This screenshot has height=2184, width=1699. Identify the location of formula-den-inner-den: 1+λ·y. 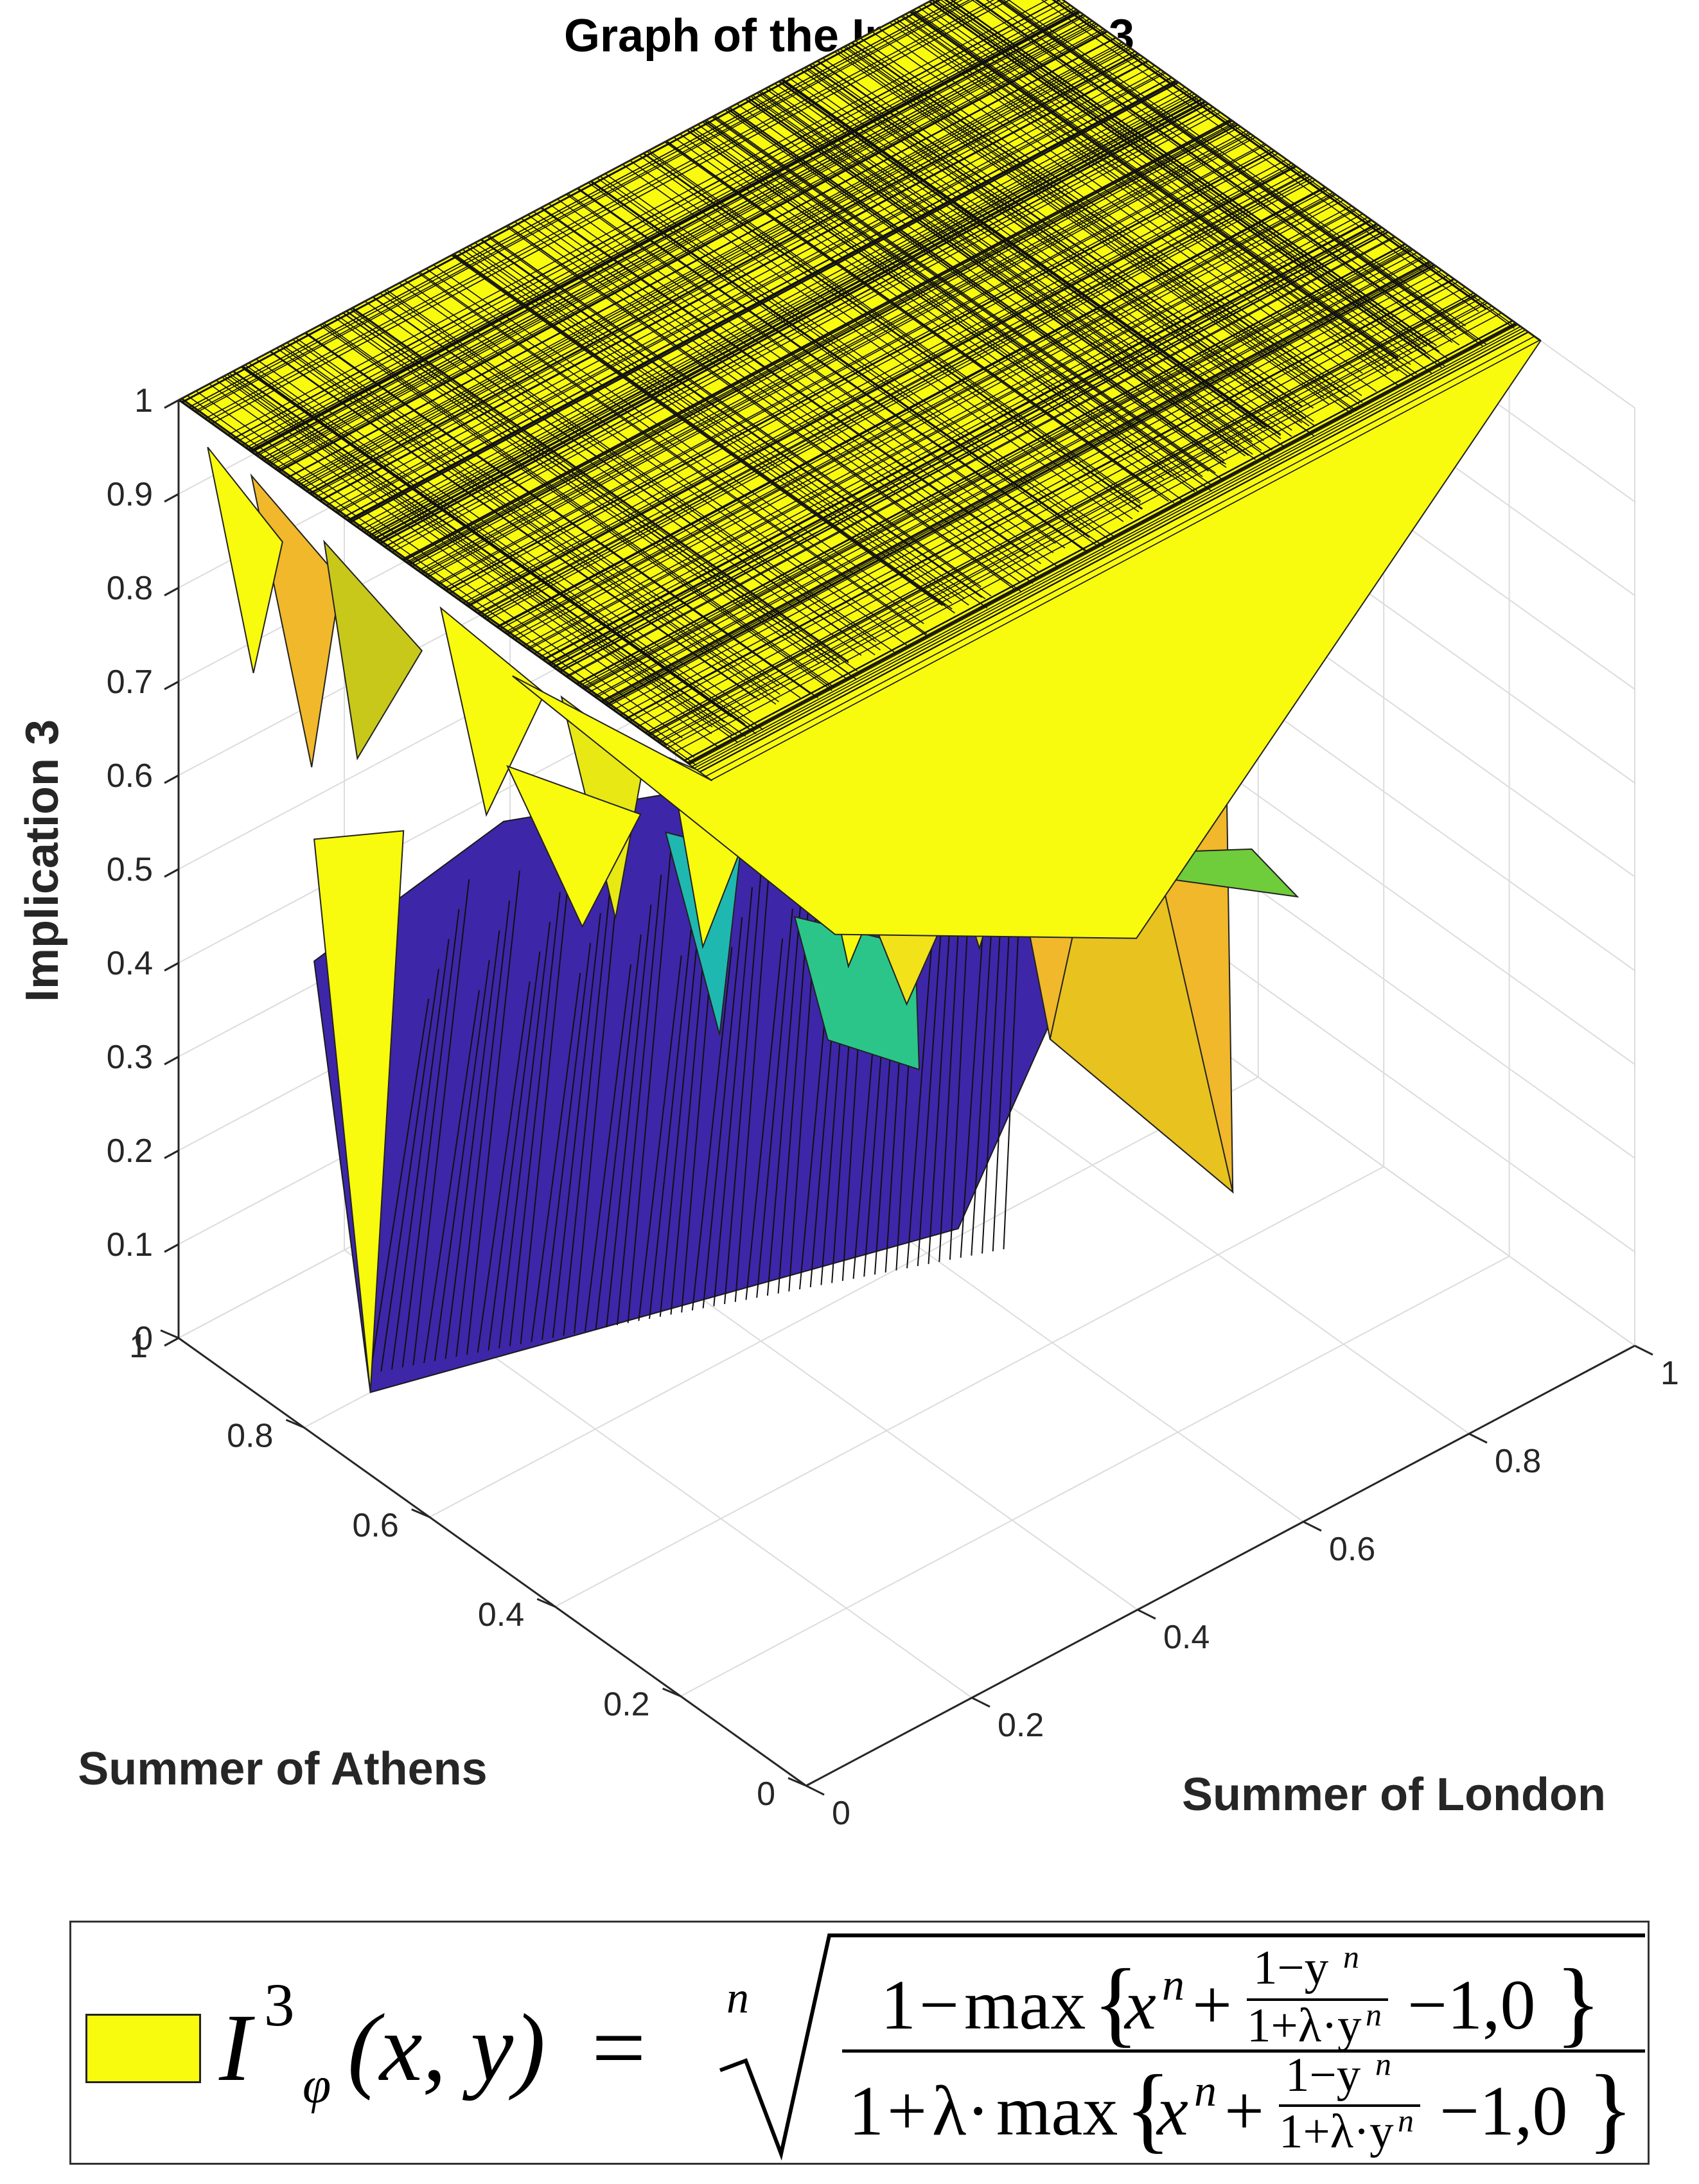
(1336, 2131).